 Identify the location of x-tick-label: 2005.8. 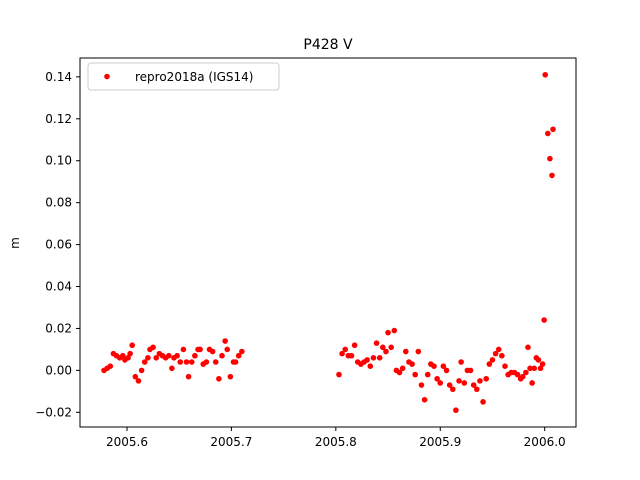
(336, 442).